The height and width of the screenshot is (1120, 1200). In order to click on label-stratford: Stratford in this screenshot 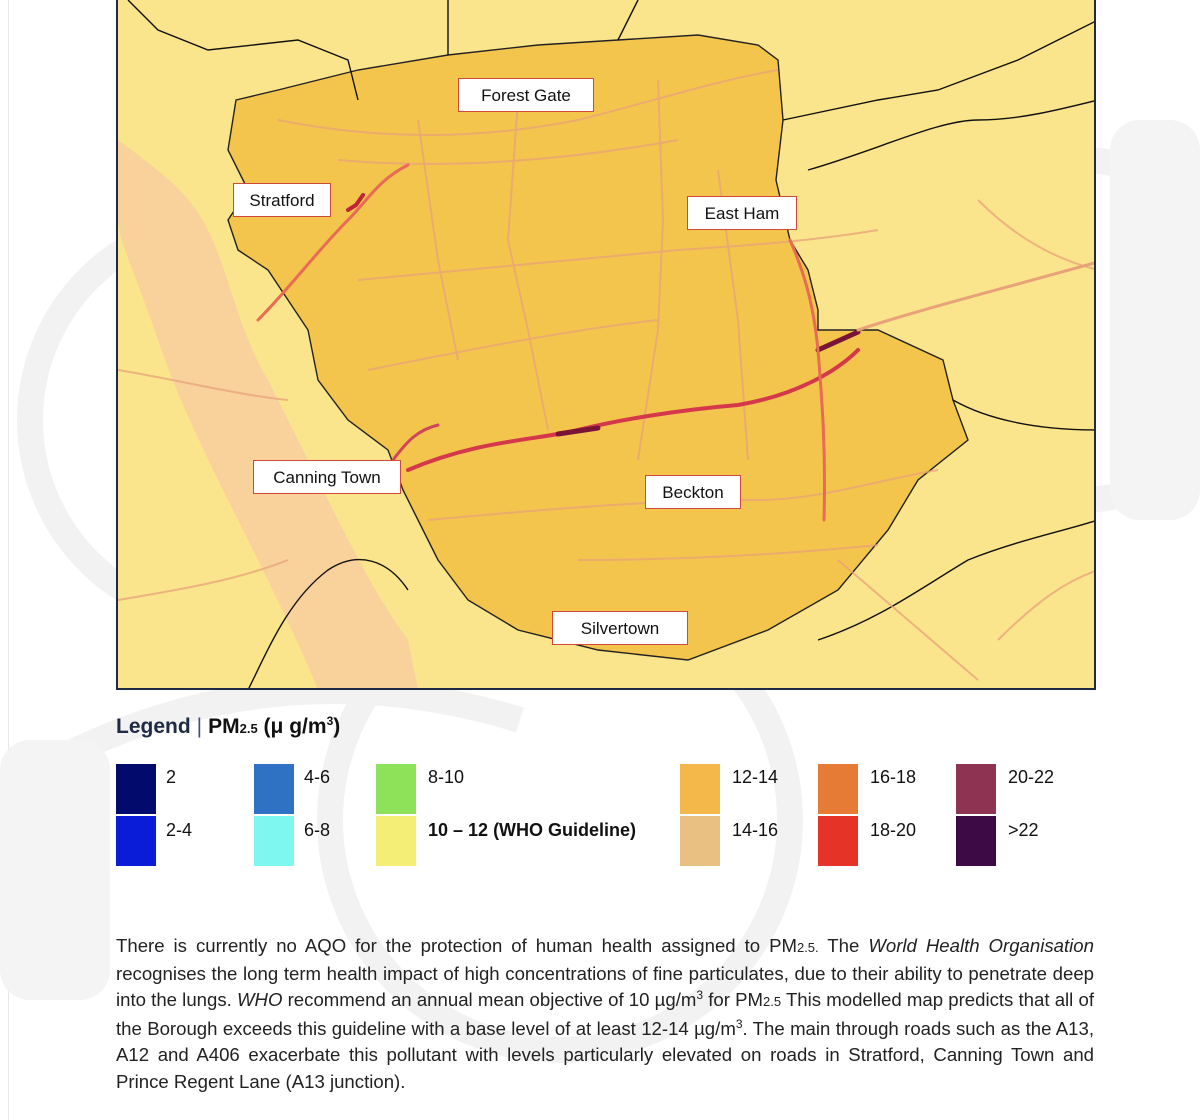, I will do `click(282, 200)`.